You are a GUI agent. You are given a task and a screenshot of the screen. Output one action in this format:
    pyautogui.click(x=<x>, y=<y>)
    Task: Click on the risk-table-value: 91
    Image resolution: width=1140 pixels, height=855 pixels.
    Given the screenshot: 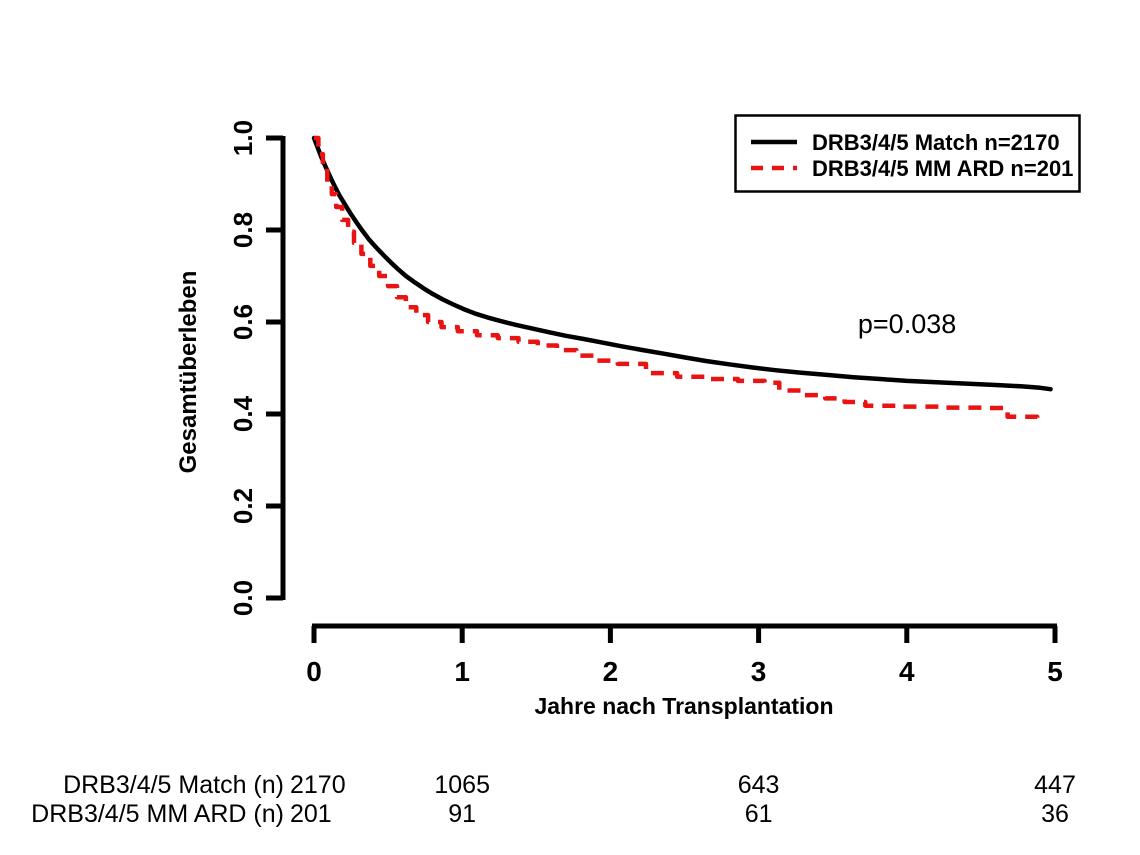 What is the action you would take?
    pyautogui.click(x=462, y=814)
    